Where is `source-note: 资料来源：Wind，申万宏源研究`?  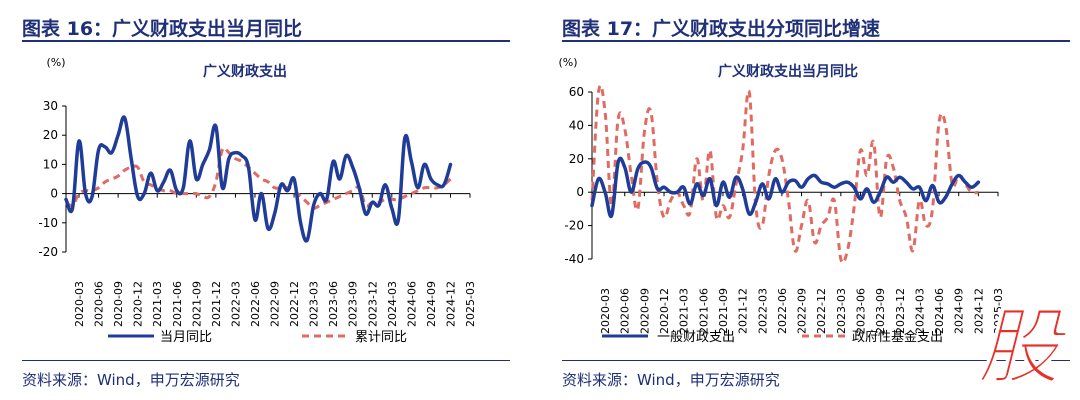 source-note: 资料来源：Wind，申万宏源研究 is located at coordinates (671, 380).